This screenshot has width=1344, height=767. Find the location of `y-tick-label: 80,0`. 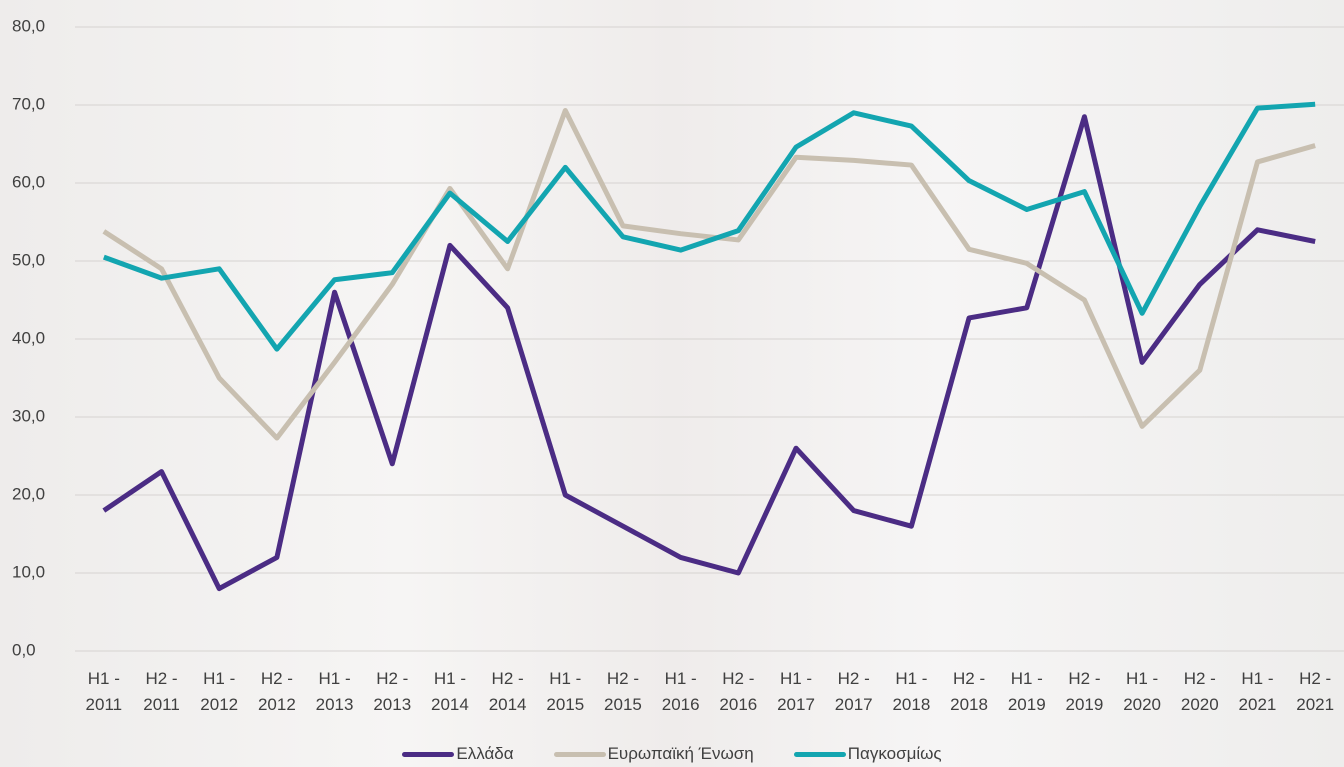

y-tick-label: 80,0 is located at coordinates (28, 25).